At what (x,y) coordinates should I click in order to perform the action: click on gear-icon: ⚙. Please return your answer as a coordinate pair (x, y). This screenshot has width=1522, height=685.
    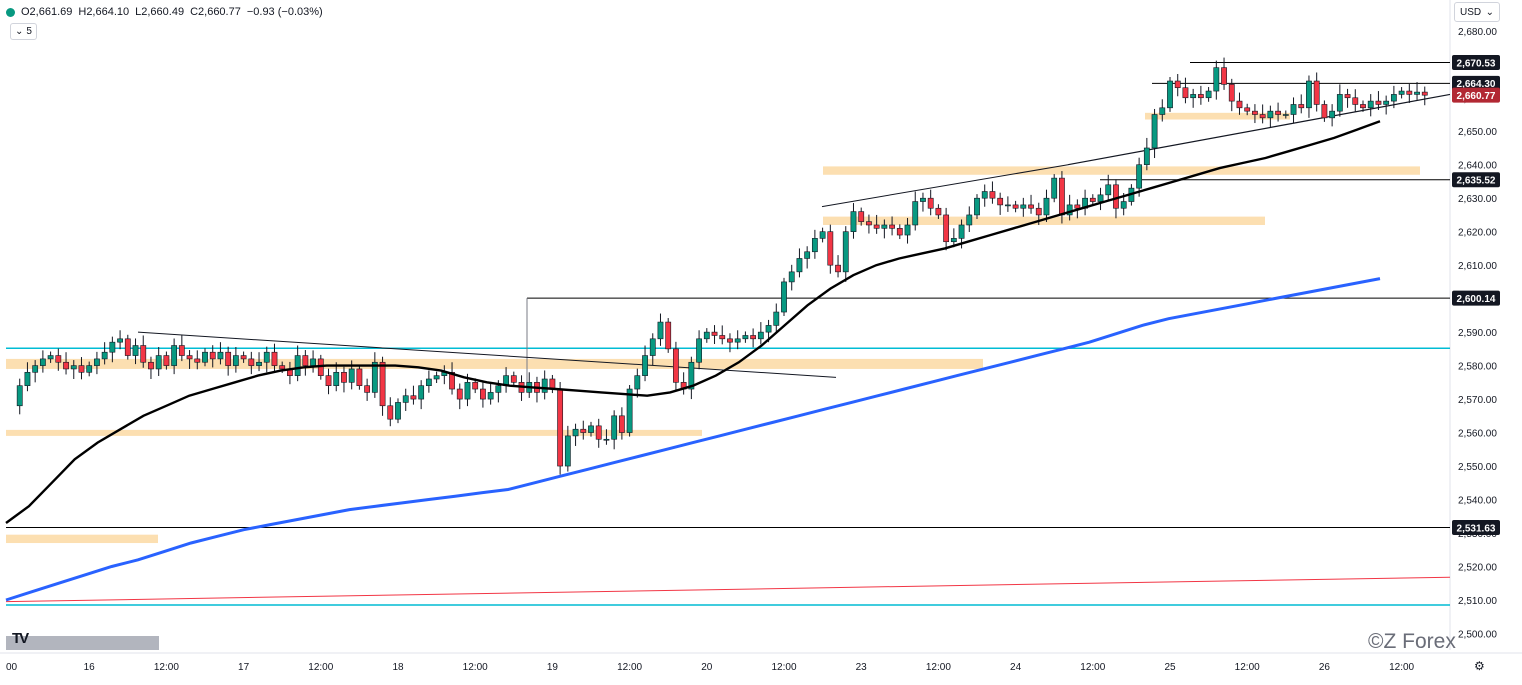
    Looking at the image, I should click on (1479, 666).